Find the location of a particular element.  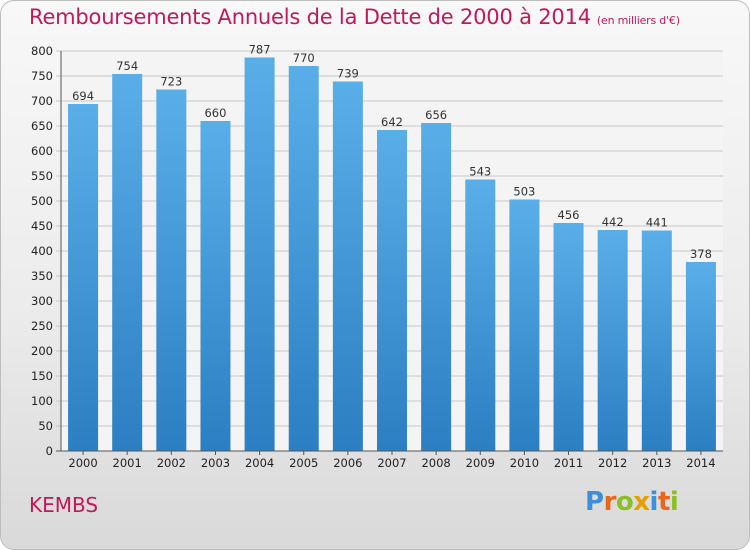

x-tick-label-2002: 2002 is located at coordinates (171, 463).